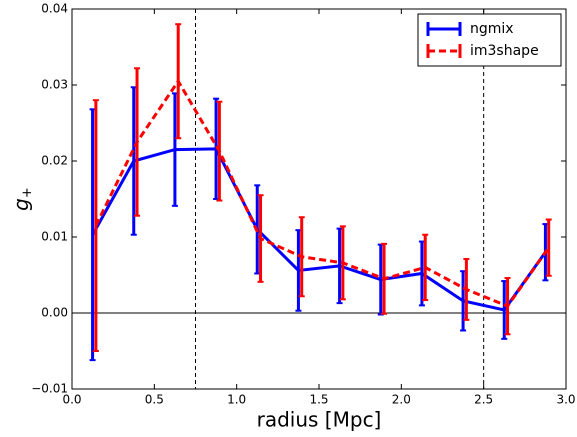 This screenshot has width=577, height=437. Describe the element at coordinates (492, 29) in the screenshot. I see `legend-label: ngmix` at that location.